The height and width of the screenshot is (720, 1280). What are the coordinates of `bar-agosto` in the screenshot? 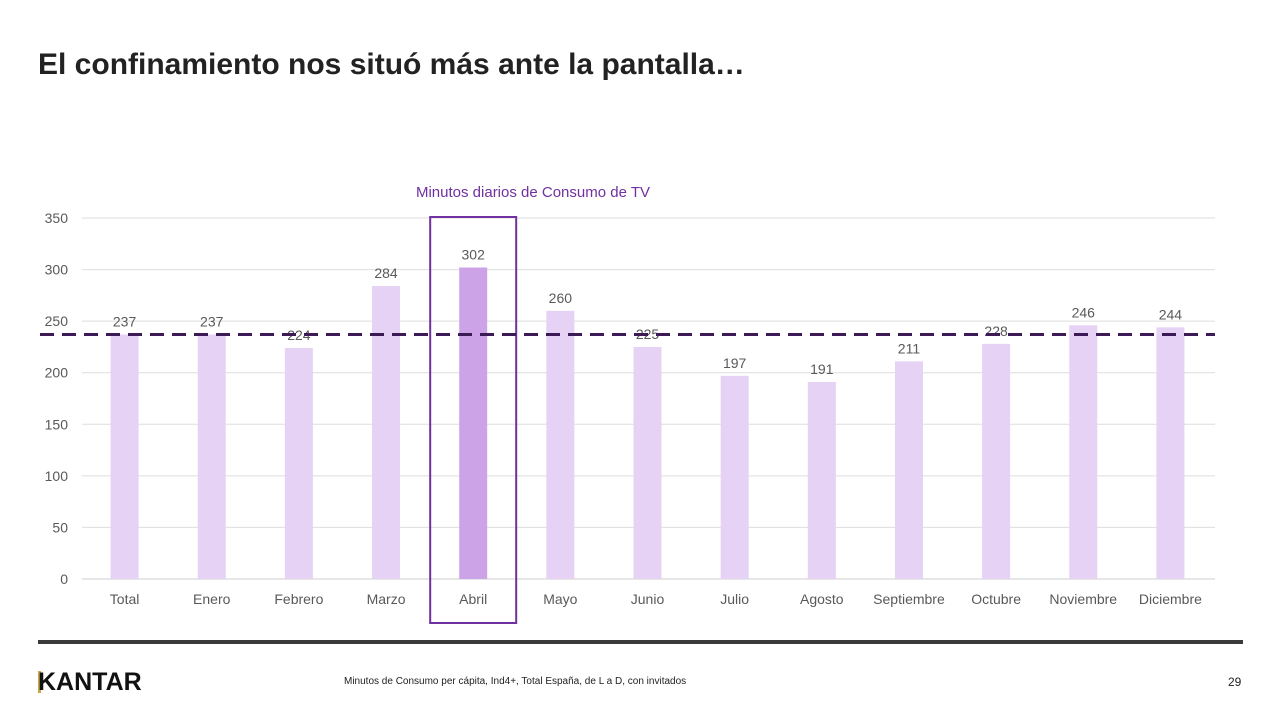 It's located at (821, 480).